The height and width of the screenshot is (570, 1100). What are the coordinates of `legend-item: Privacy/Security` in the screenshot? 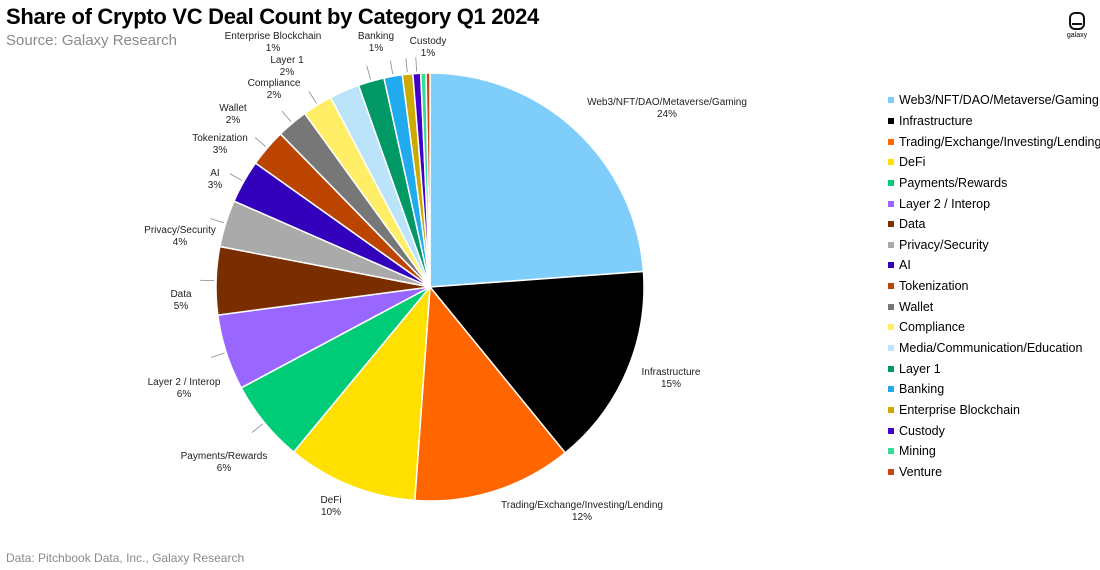 It's located at (994, 244).